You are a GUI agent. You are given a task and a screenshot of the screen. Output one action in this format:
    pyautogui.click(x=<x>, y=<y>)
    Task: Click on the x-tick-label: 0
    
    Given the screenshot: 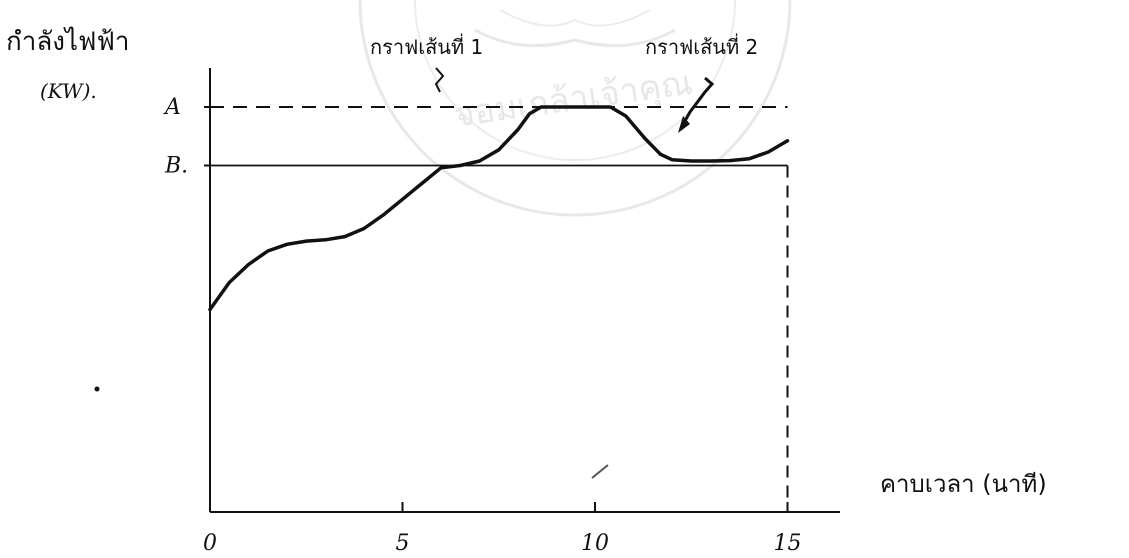 What is the action you would take?
    pyautogui.click(x=210, y=543)
    